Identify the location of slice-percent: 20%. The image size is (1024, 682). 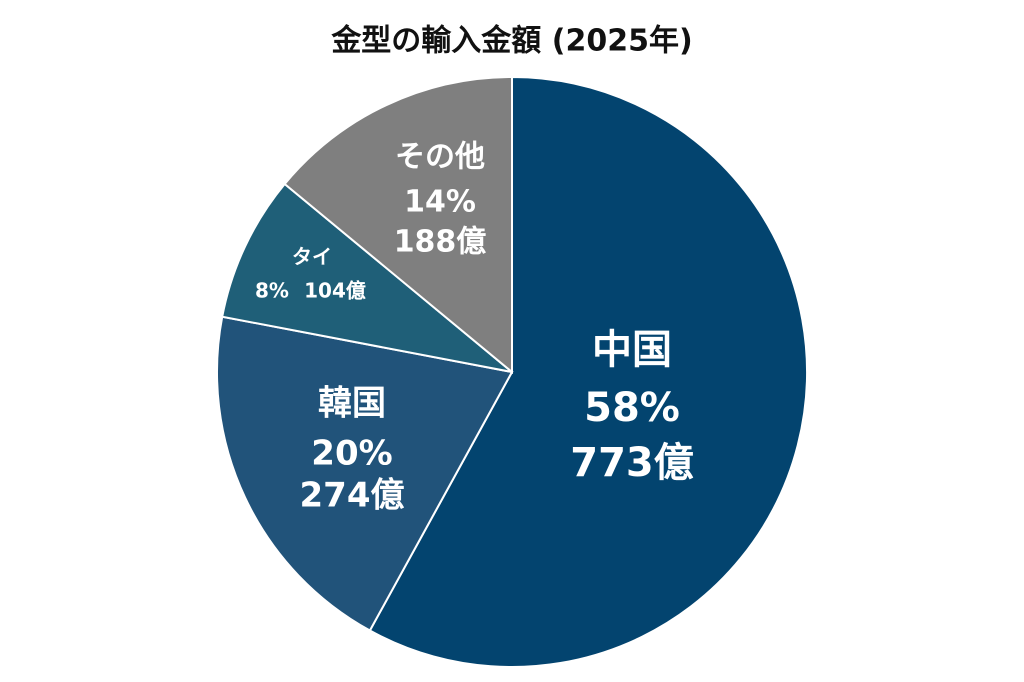
(351, 454).